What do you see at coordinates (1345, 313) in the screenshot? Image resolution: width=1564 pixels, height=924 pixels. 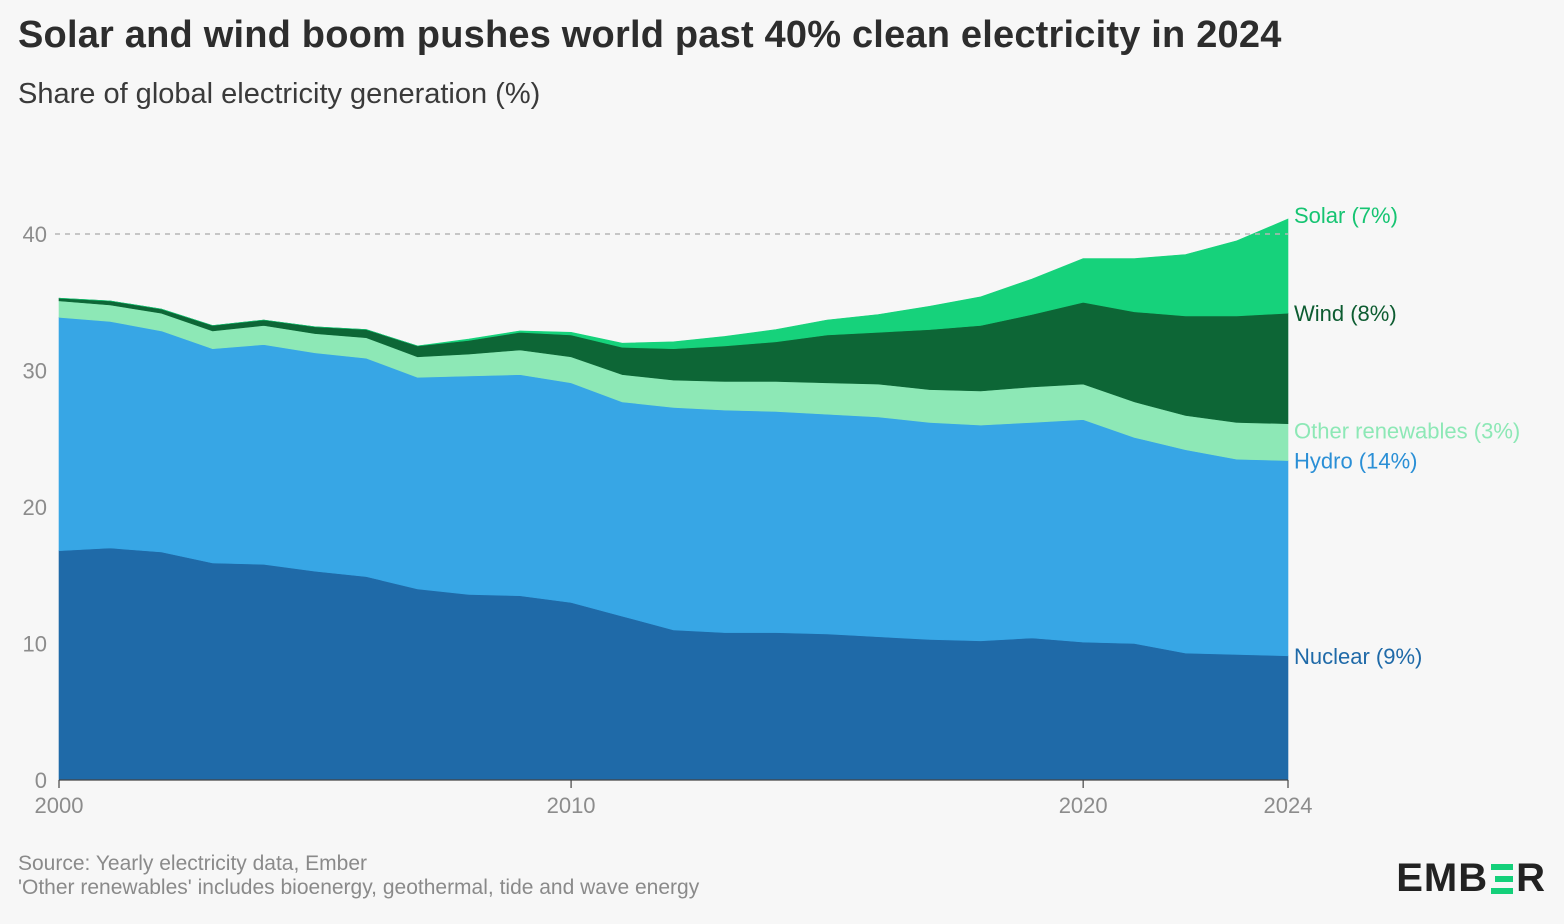 I see `series-label-wind: Wind (8%)` at bounding box center [1345, 313].